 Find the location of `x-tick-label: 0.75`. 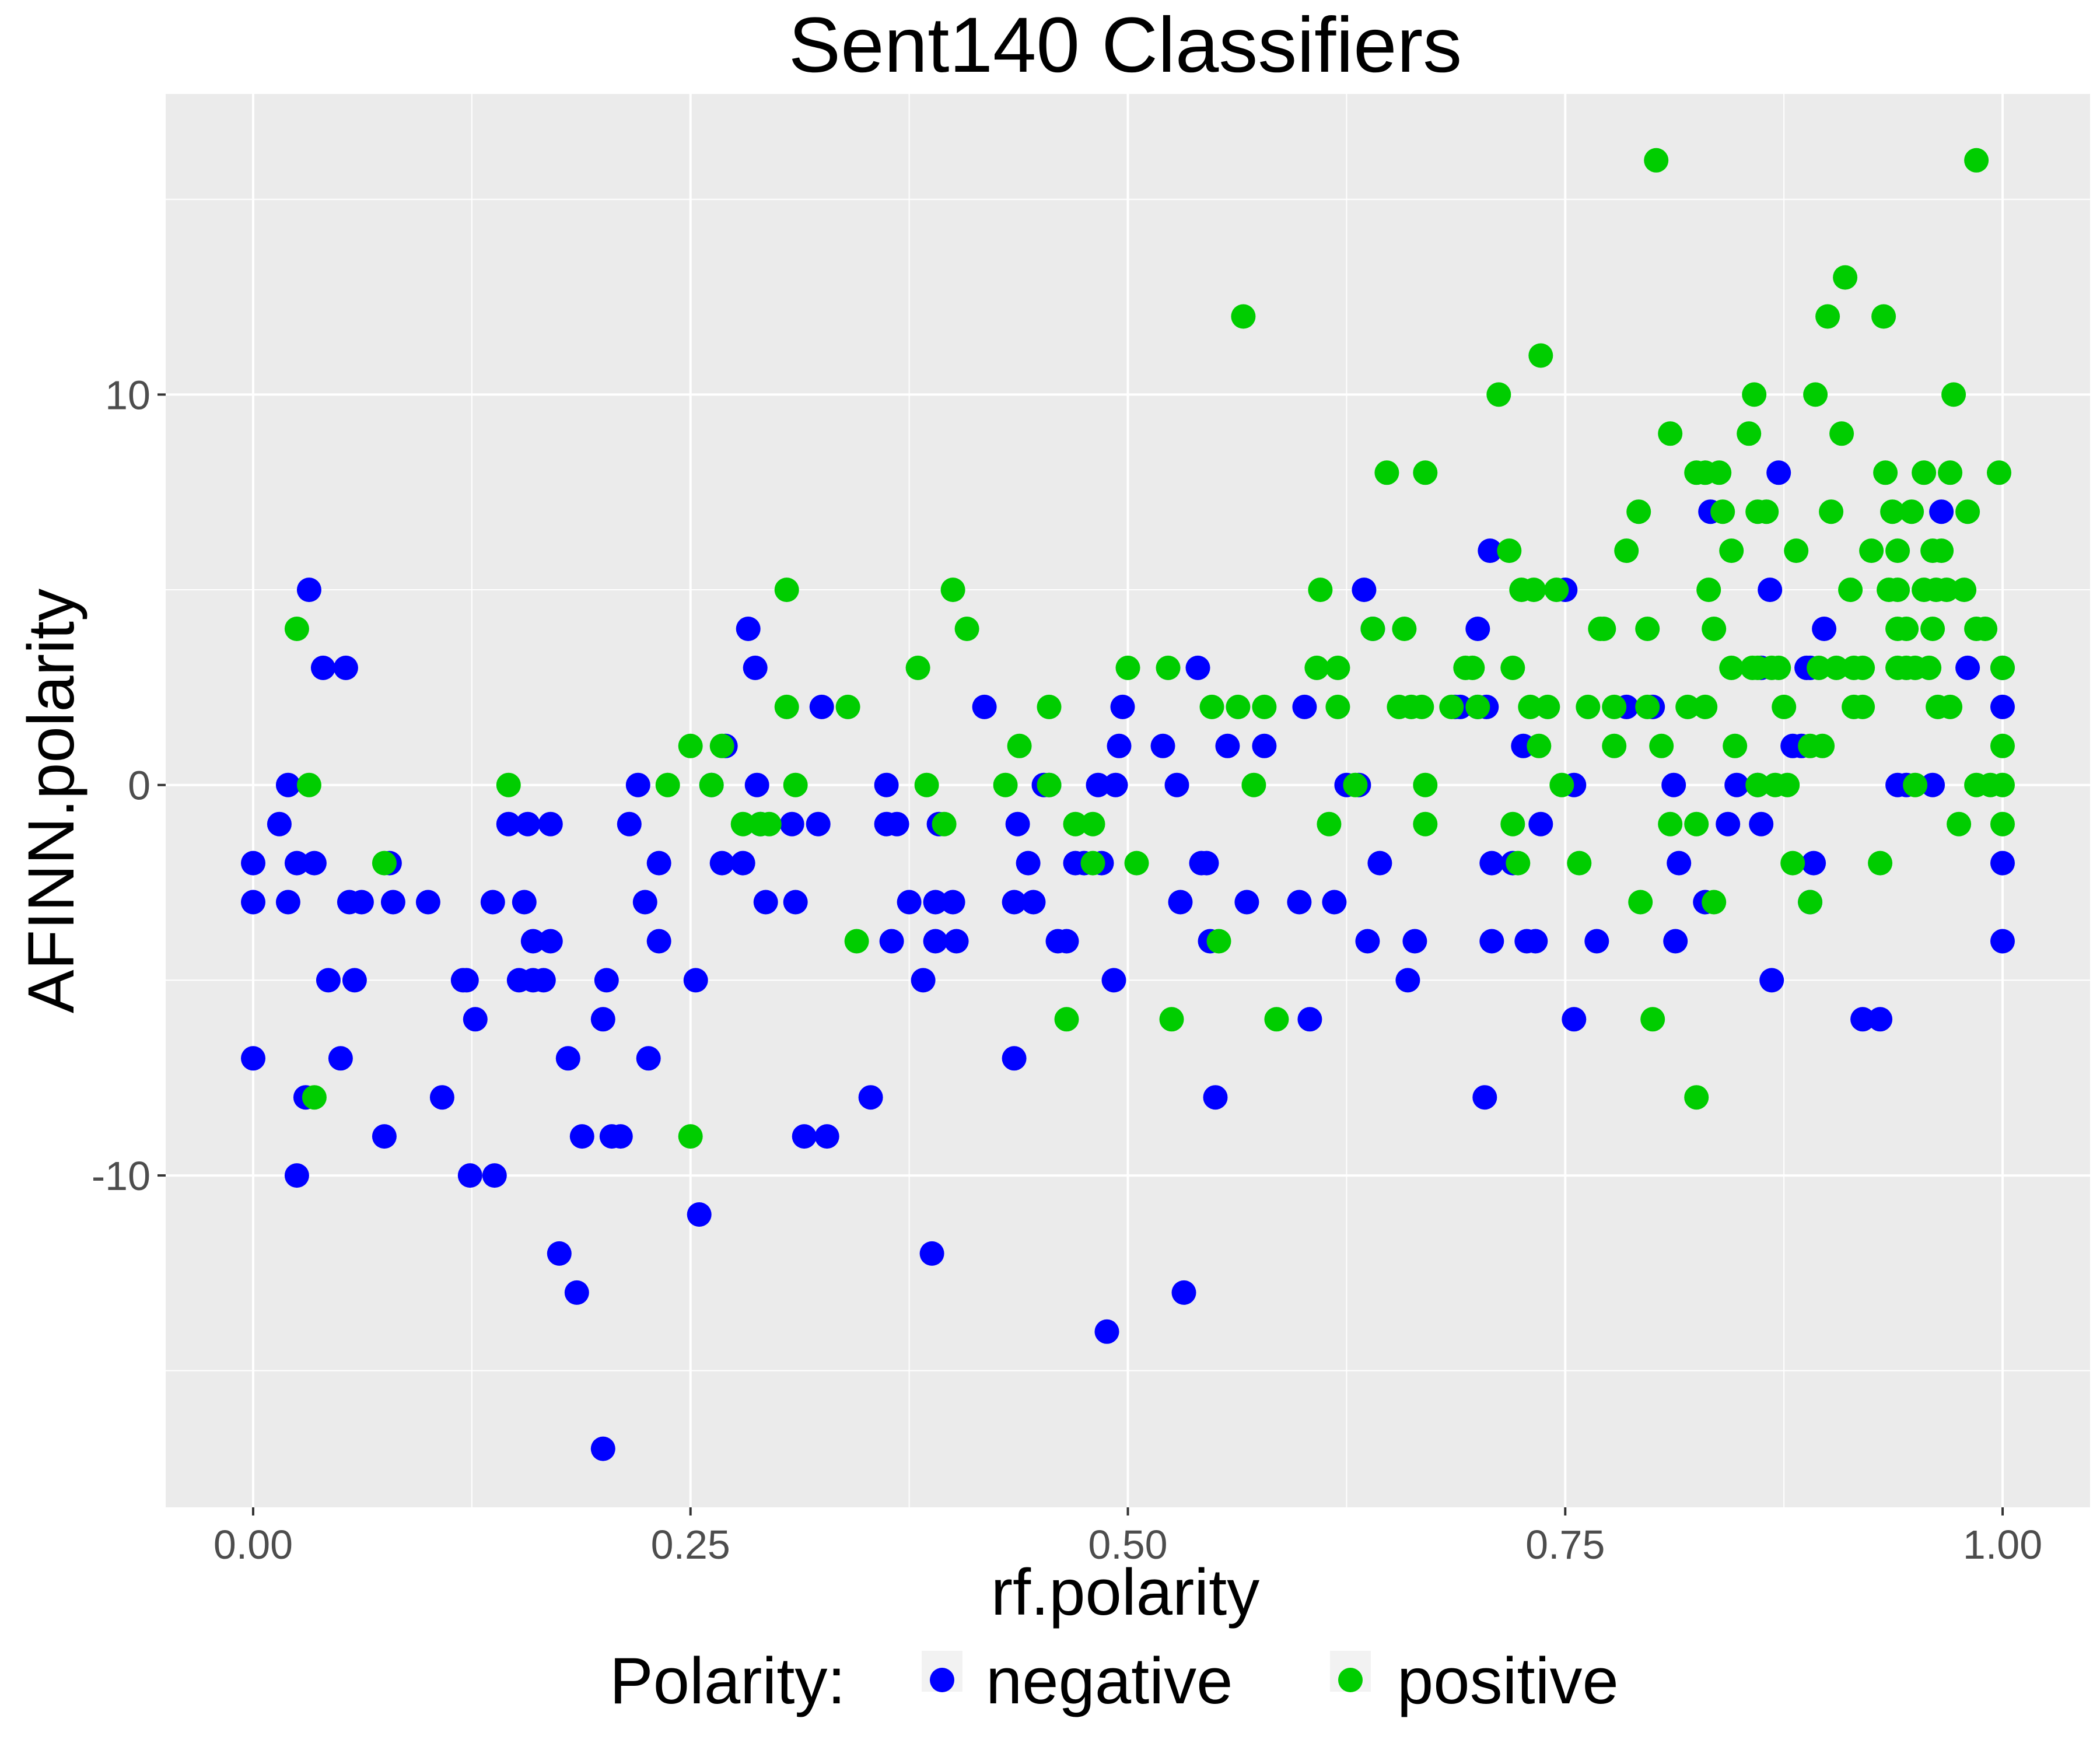

x-tick-label: 0.75 is located at coordinates (1565, 1545).